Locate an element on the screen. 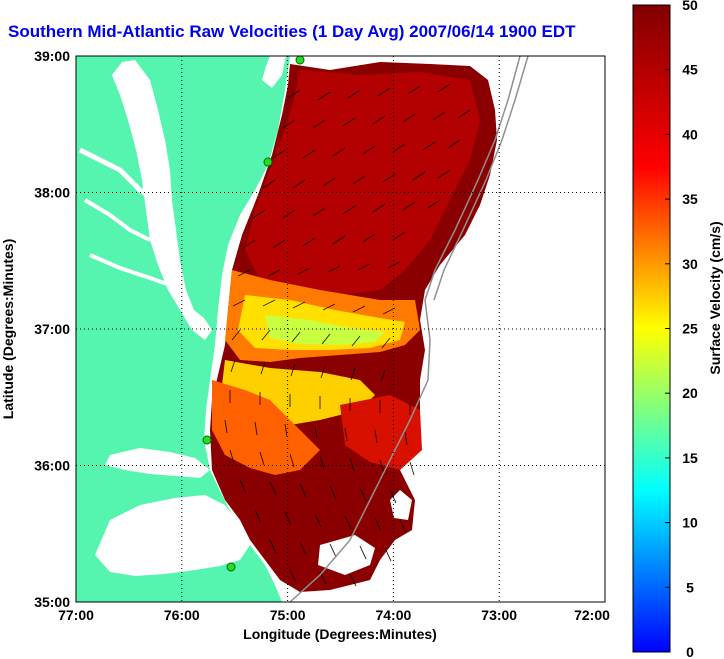 Image resolution: width=724 pixels, height=659 pixels. x-tick-label: 72:00 is located at coordinates (592, 615).